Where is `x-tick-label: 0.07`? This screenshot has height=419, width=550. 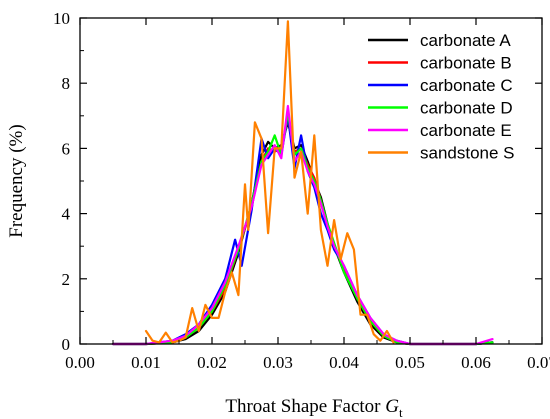
x-tick-label: 0.07 is located at coordinates (538, 362).